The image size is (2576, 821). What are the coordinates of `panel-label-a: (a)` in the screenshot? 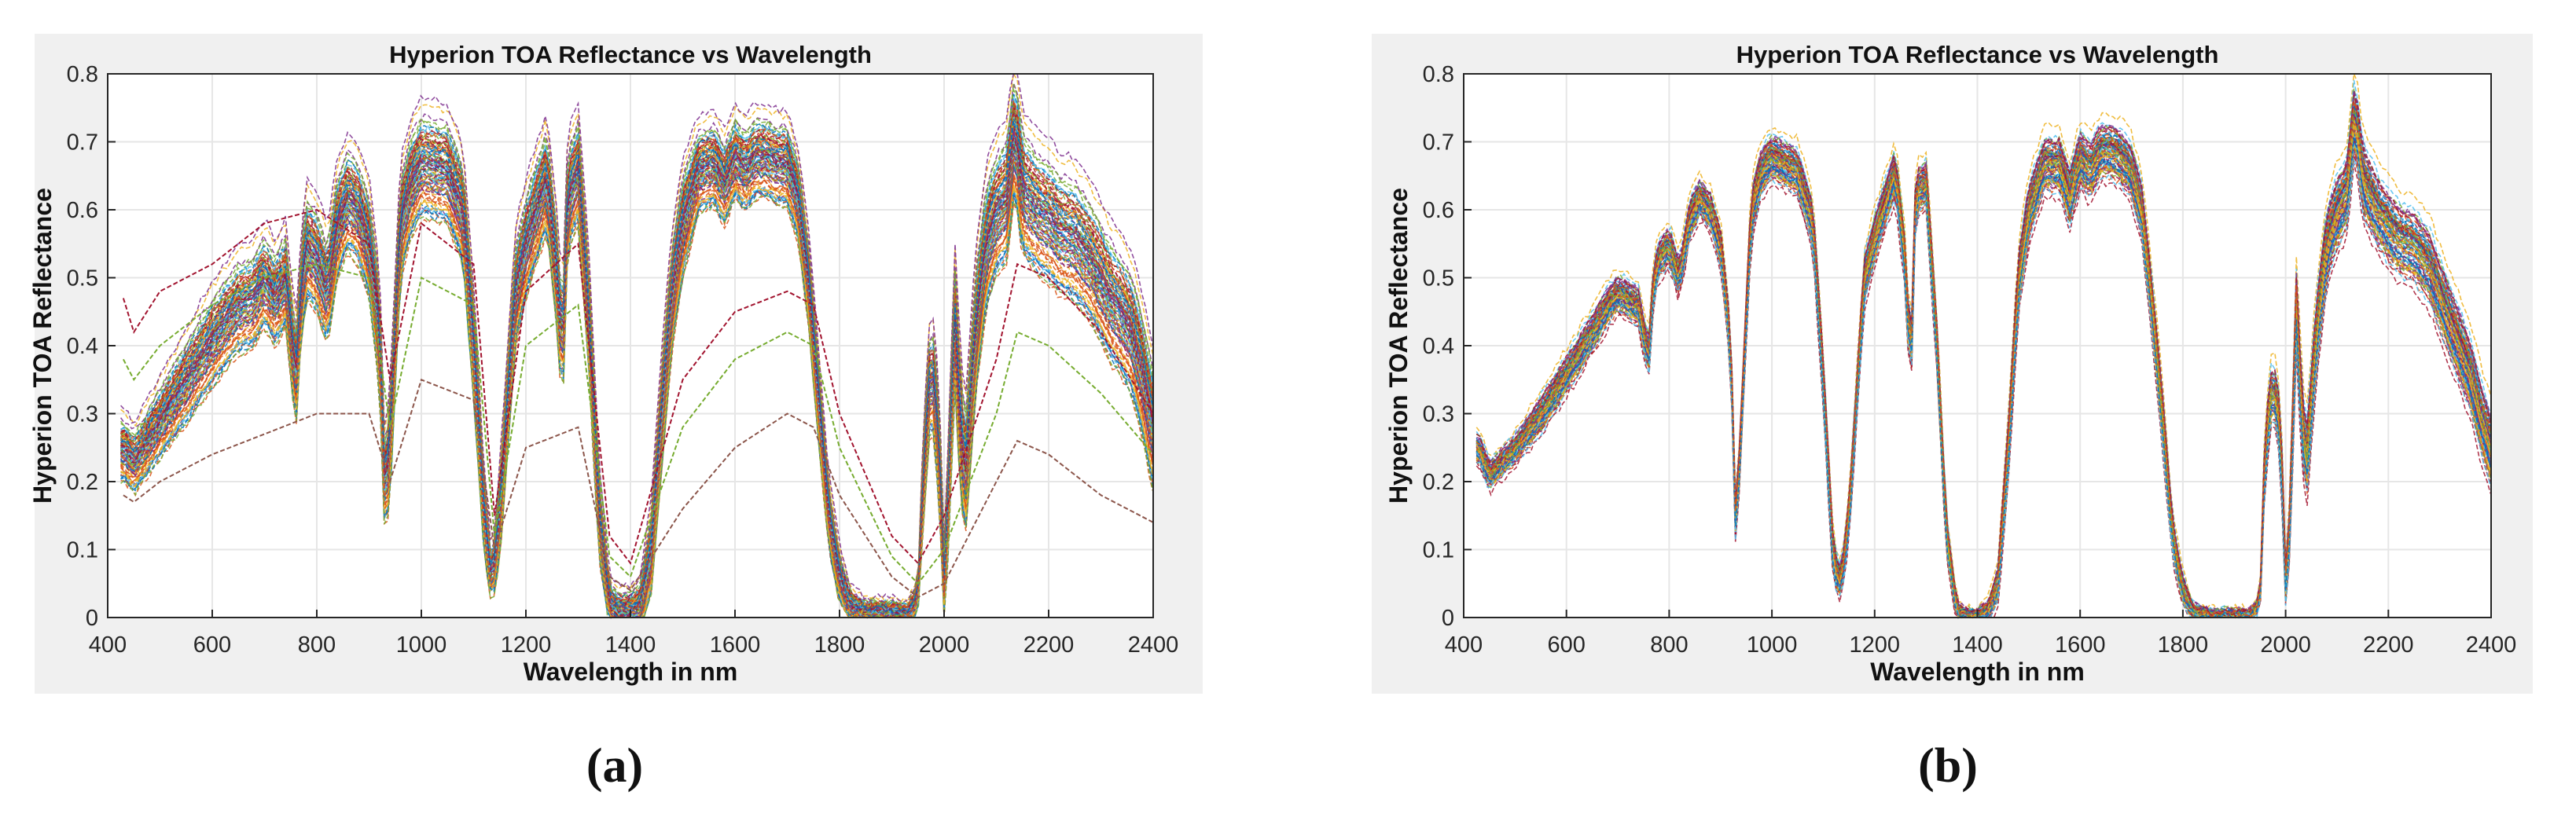 It's located at (615, 766).